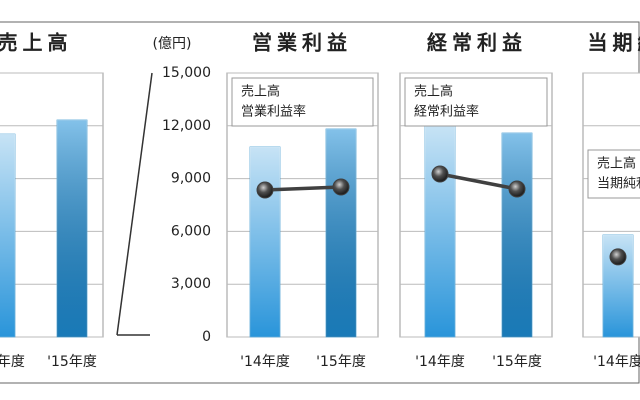 Image resolution: width=640 pixels, height=400 pixels. What do you see at coordinates (134, 204) in the screenshot?
I see `zoom-line` at bounding box center [134, 204].